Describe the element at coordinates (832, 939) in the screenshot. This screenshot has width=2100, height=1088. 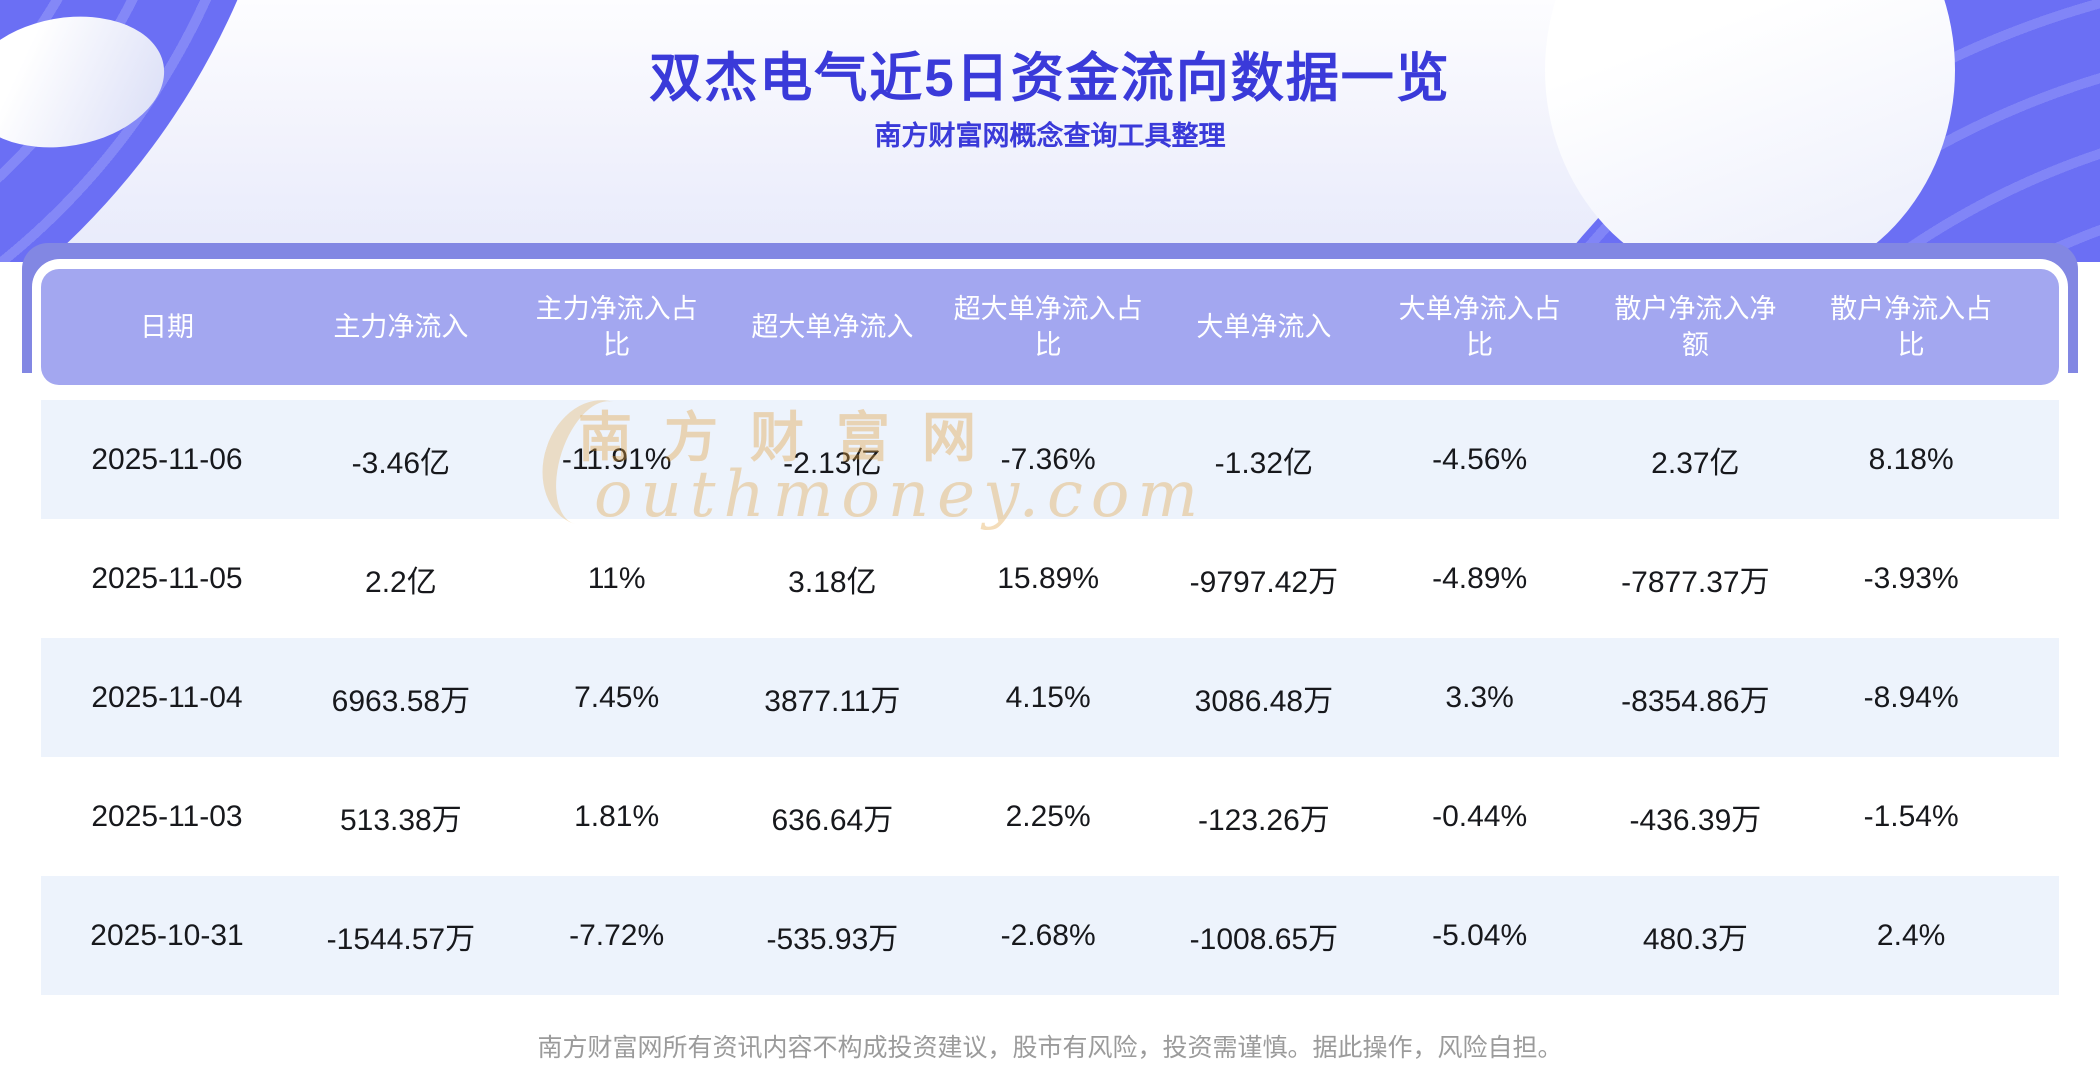
I see `table-cell: -535.93万` at that location.